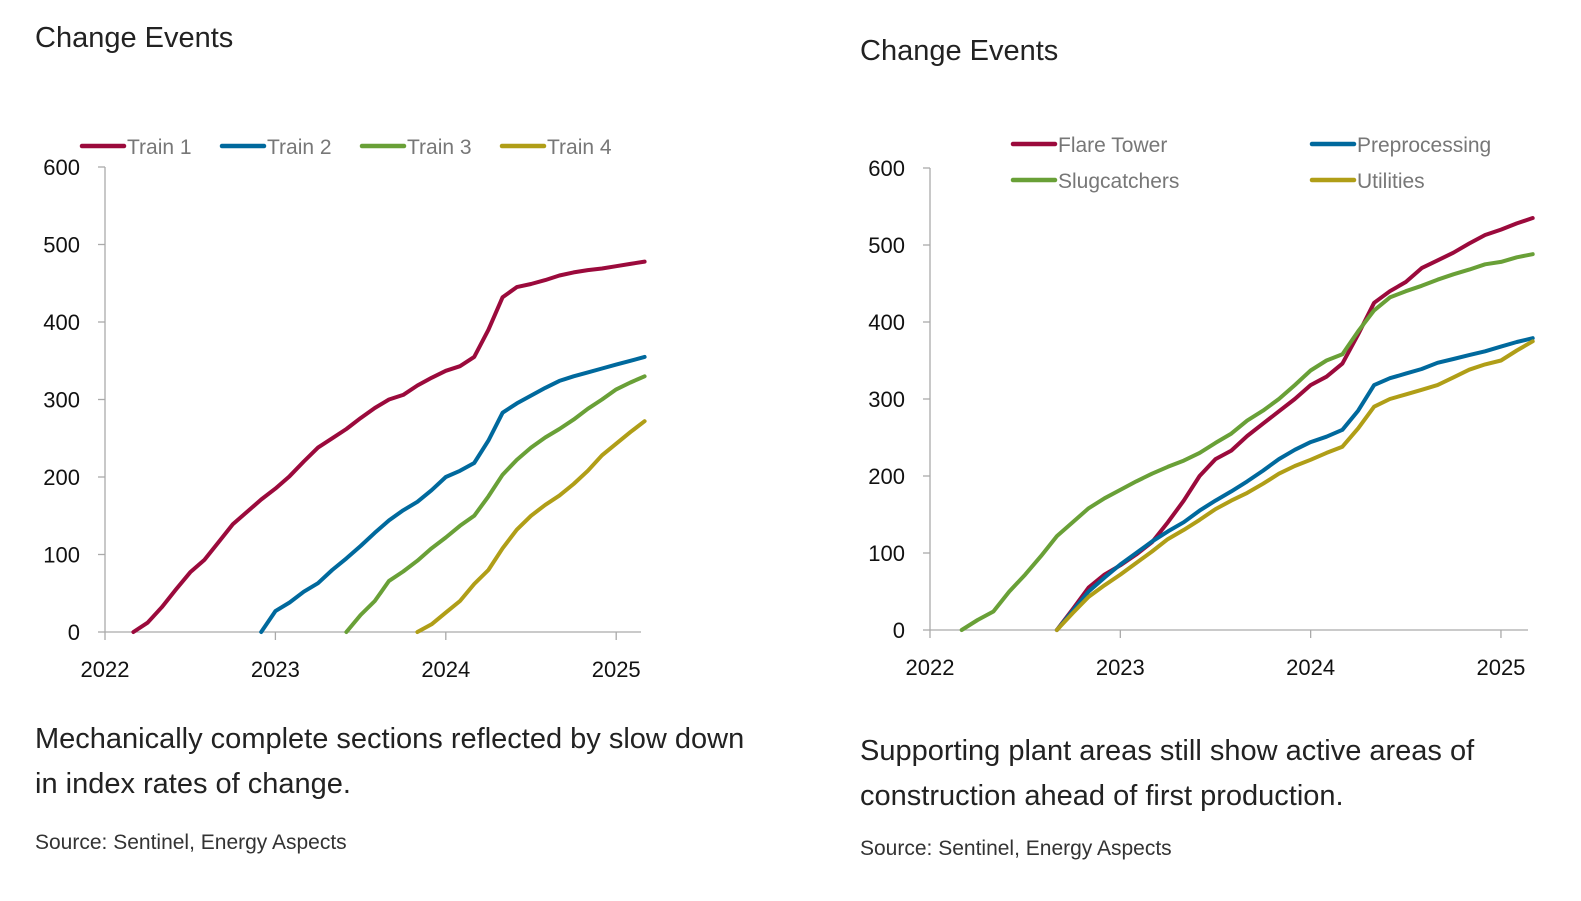 This screenshot has width=1581, height=901. Describe the element at coordinates (1112, 145) in the screenshot. I see `legend-label: Flare Tower` at that location.